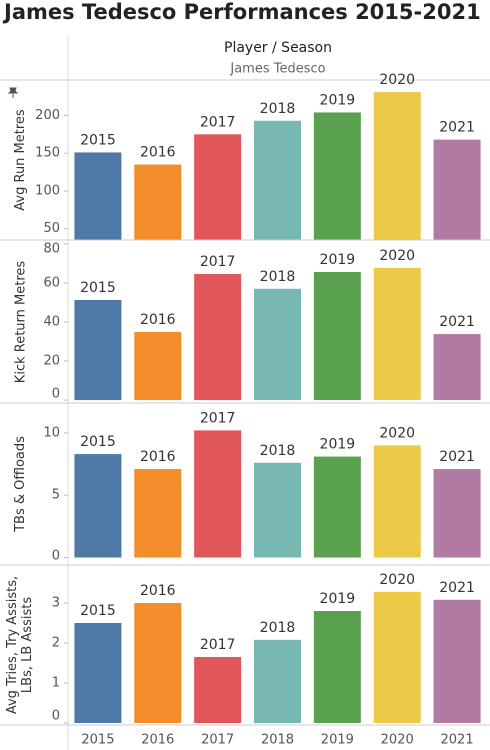 This screenshot has height=750, width=490. I want to click on y-tick-label: 2, so click(56, 643).